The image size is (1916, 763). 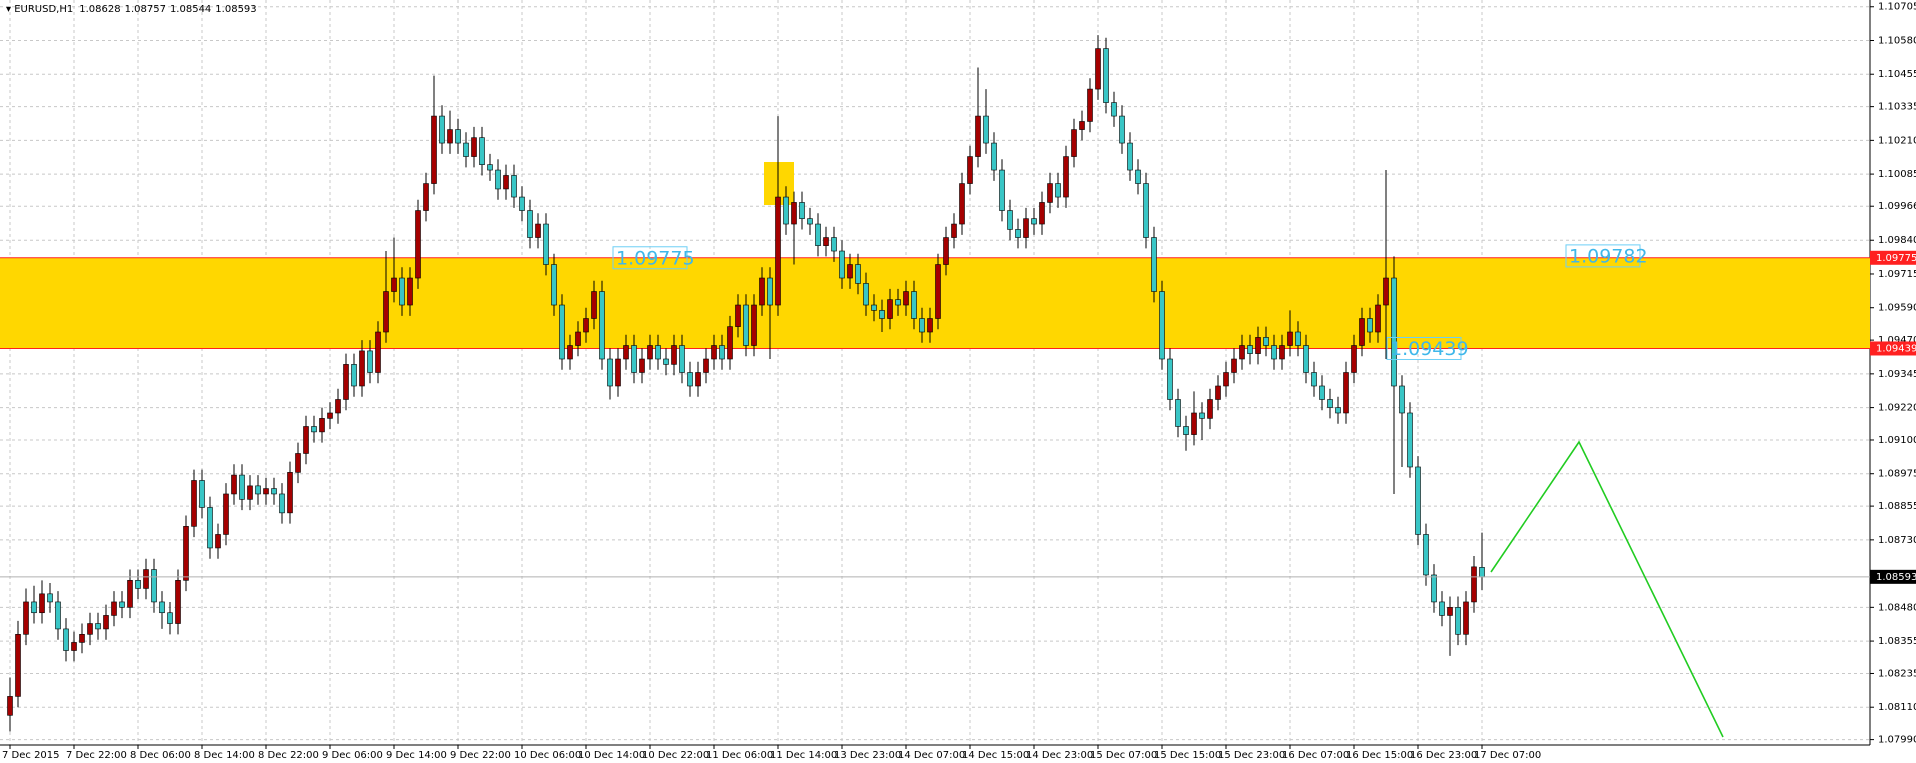 What do you see at coordinates (352, 755) in the screenshot?
I see `x-tick-label: 9 Dec 06:00` at bounding box center [352, 755].